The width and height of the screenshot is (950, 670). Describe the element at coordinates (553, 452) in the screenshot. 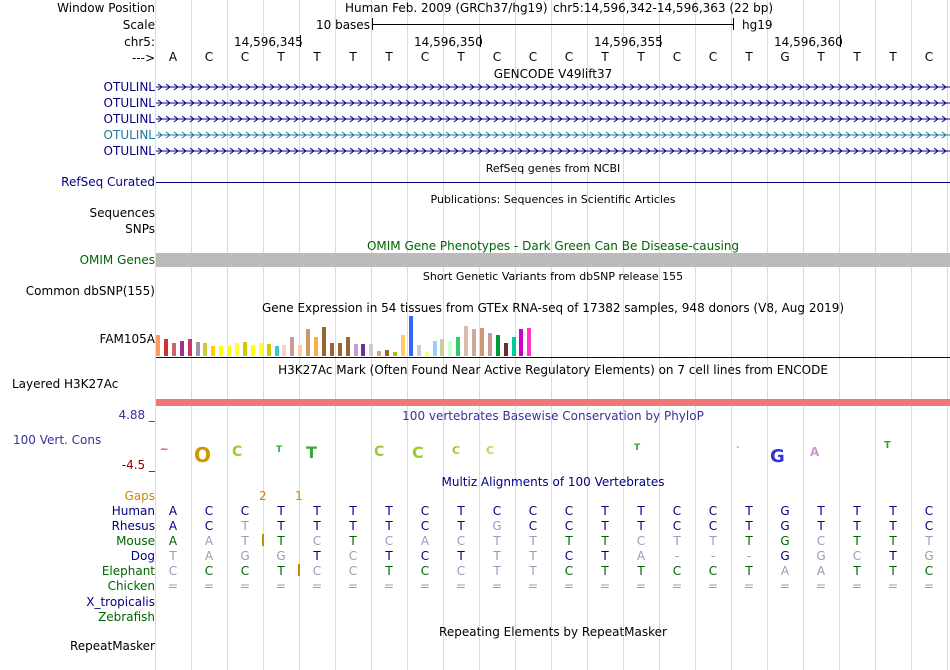

I see `phylop-logo: ~ O C T T C C C C T . G A T` at that location.